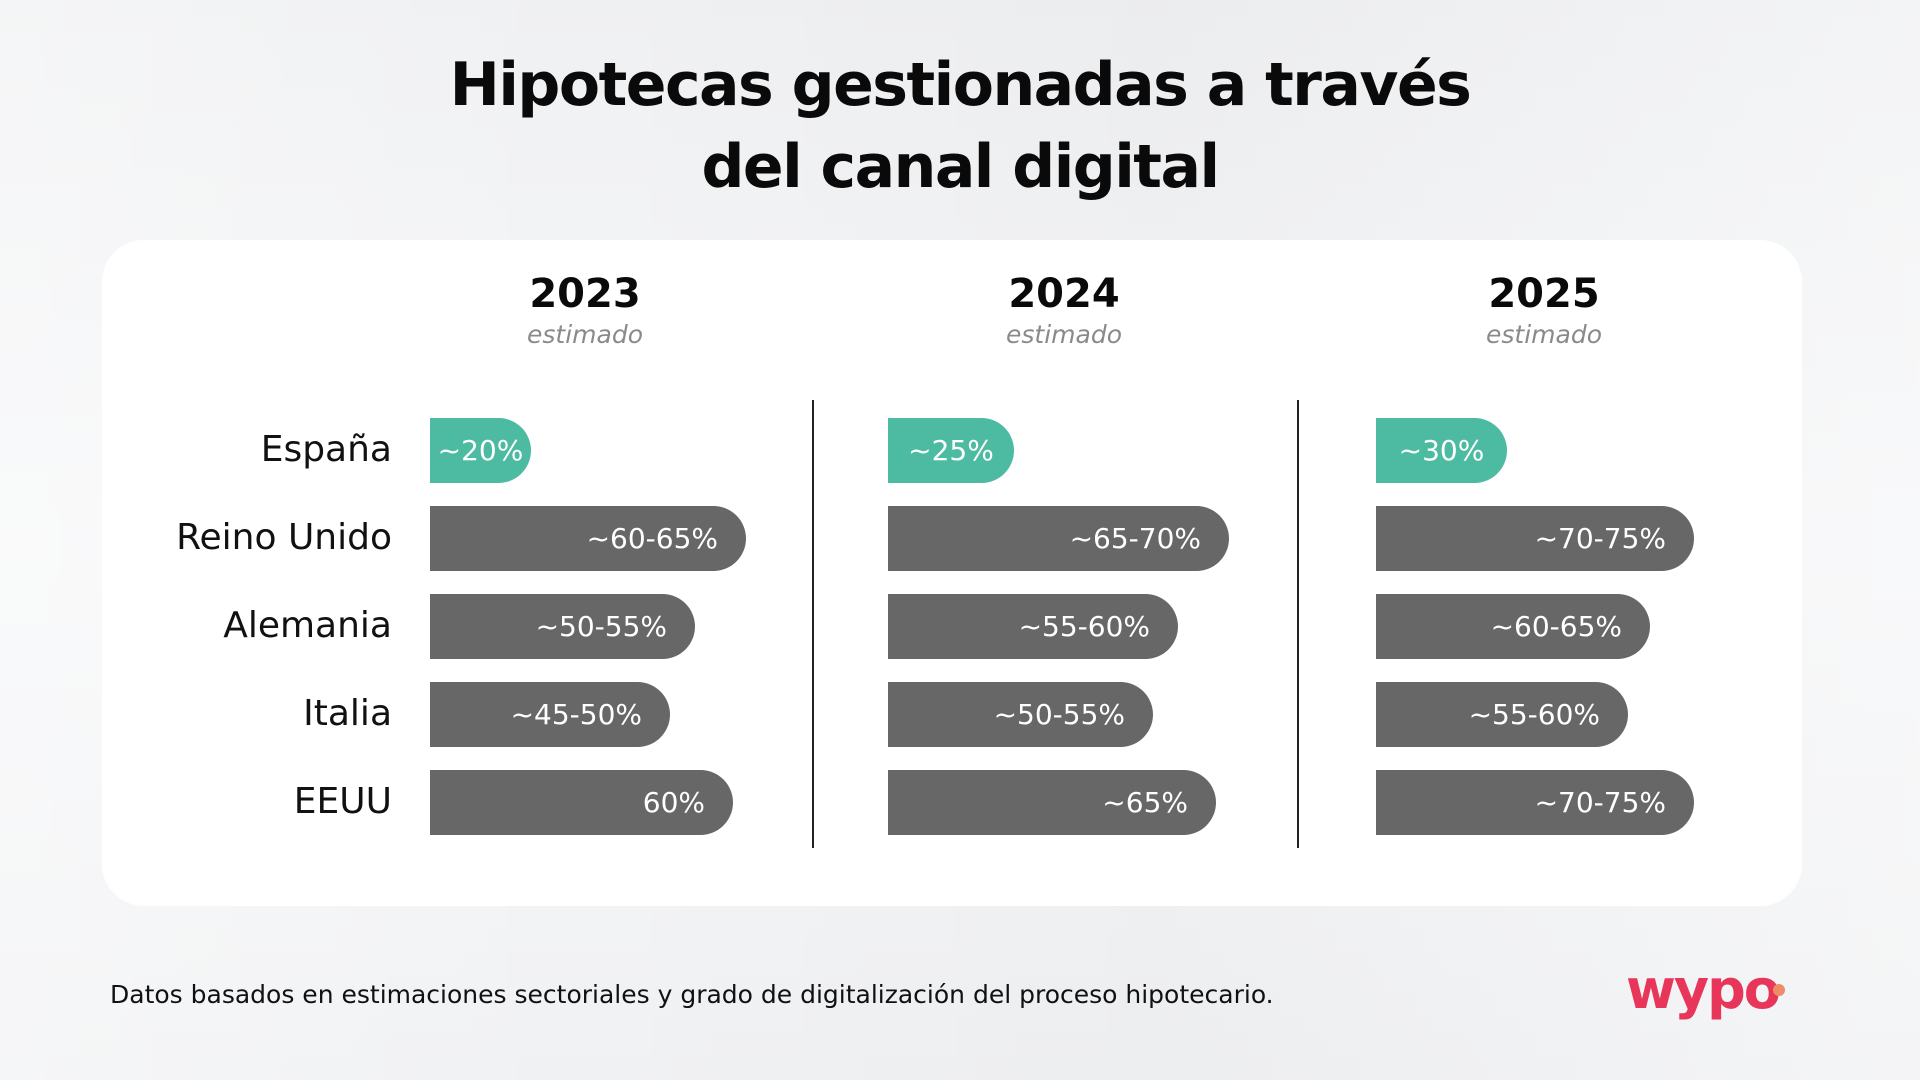  I want to click on panel-header-2024: 2024 estimado, so click(1064, 311).